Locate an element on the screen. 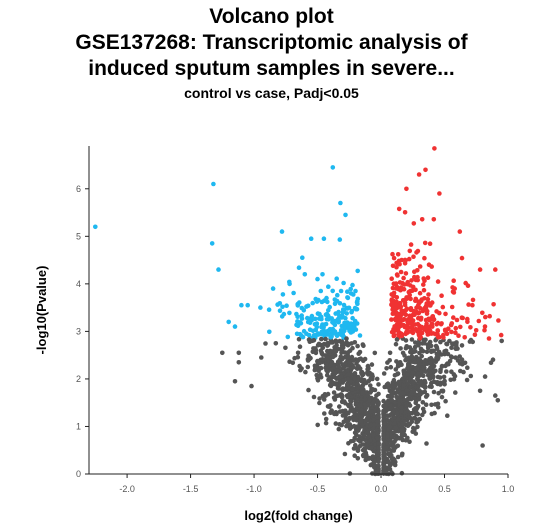  y-tick-label: 4 is located at coordinates (78, 284).